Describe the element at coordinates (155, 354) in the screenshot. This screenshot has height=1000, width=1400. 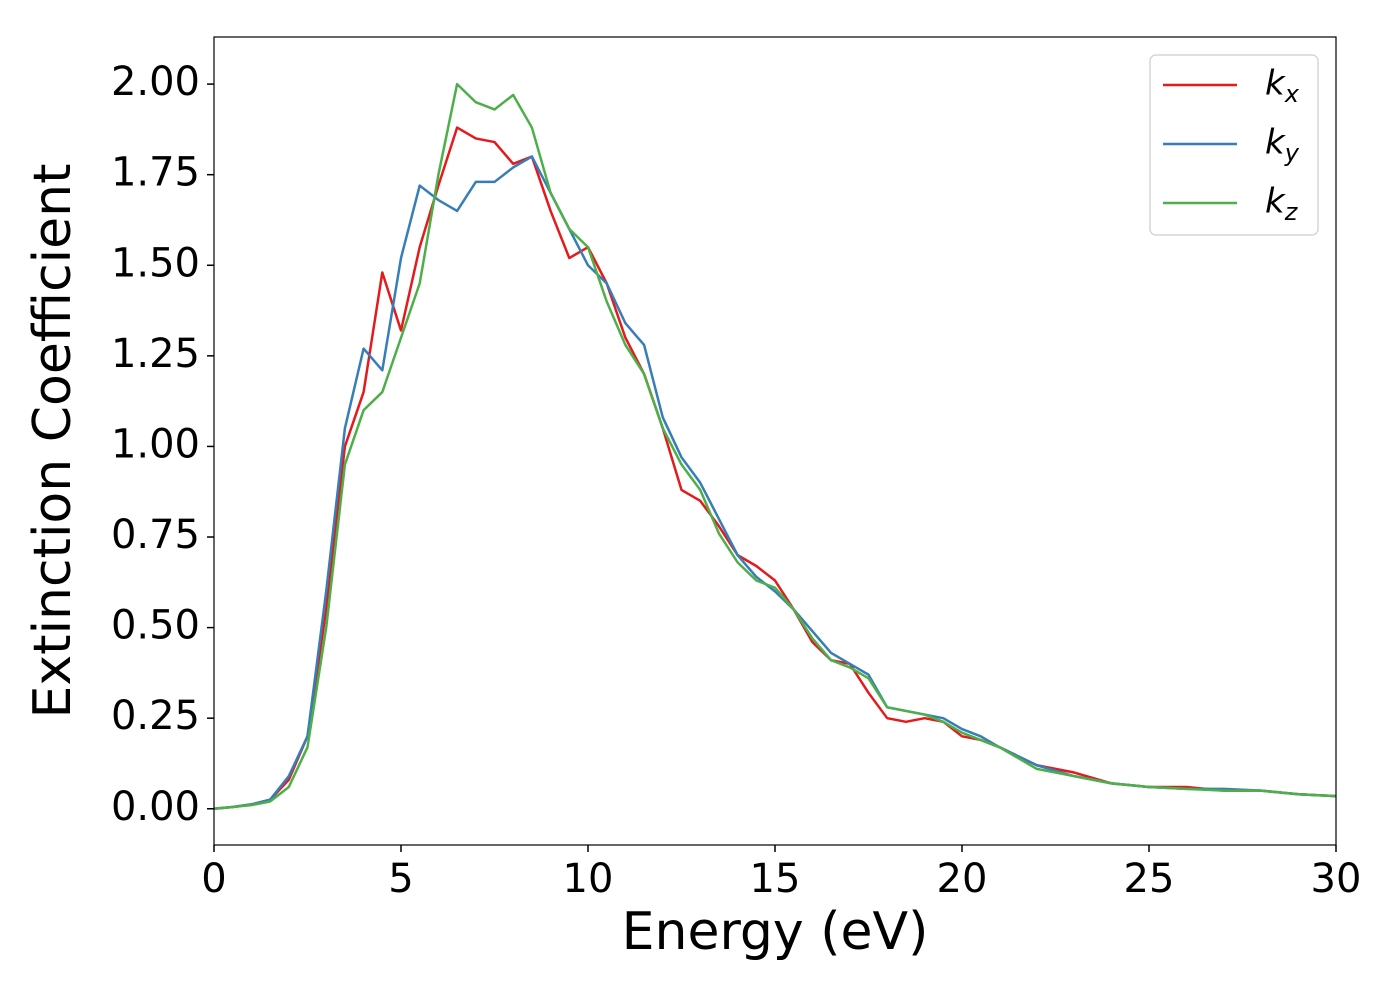
I see `y-tick-label: 1.25` at that location.